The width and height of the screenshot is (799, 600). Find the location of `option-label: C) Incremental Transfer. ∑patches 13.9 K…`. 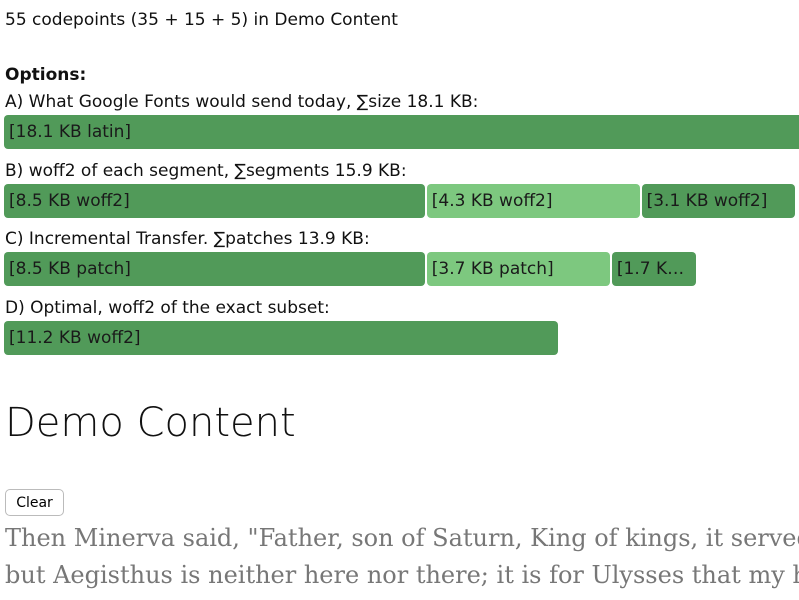

option-label: C) Incremental Transfer. ∑patches 13.9 K… is located at coordinates (187, 239).